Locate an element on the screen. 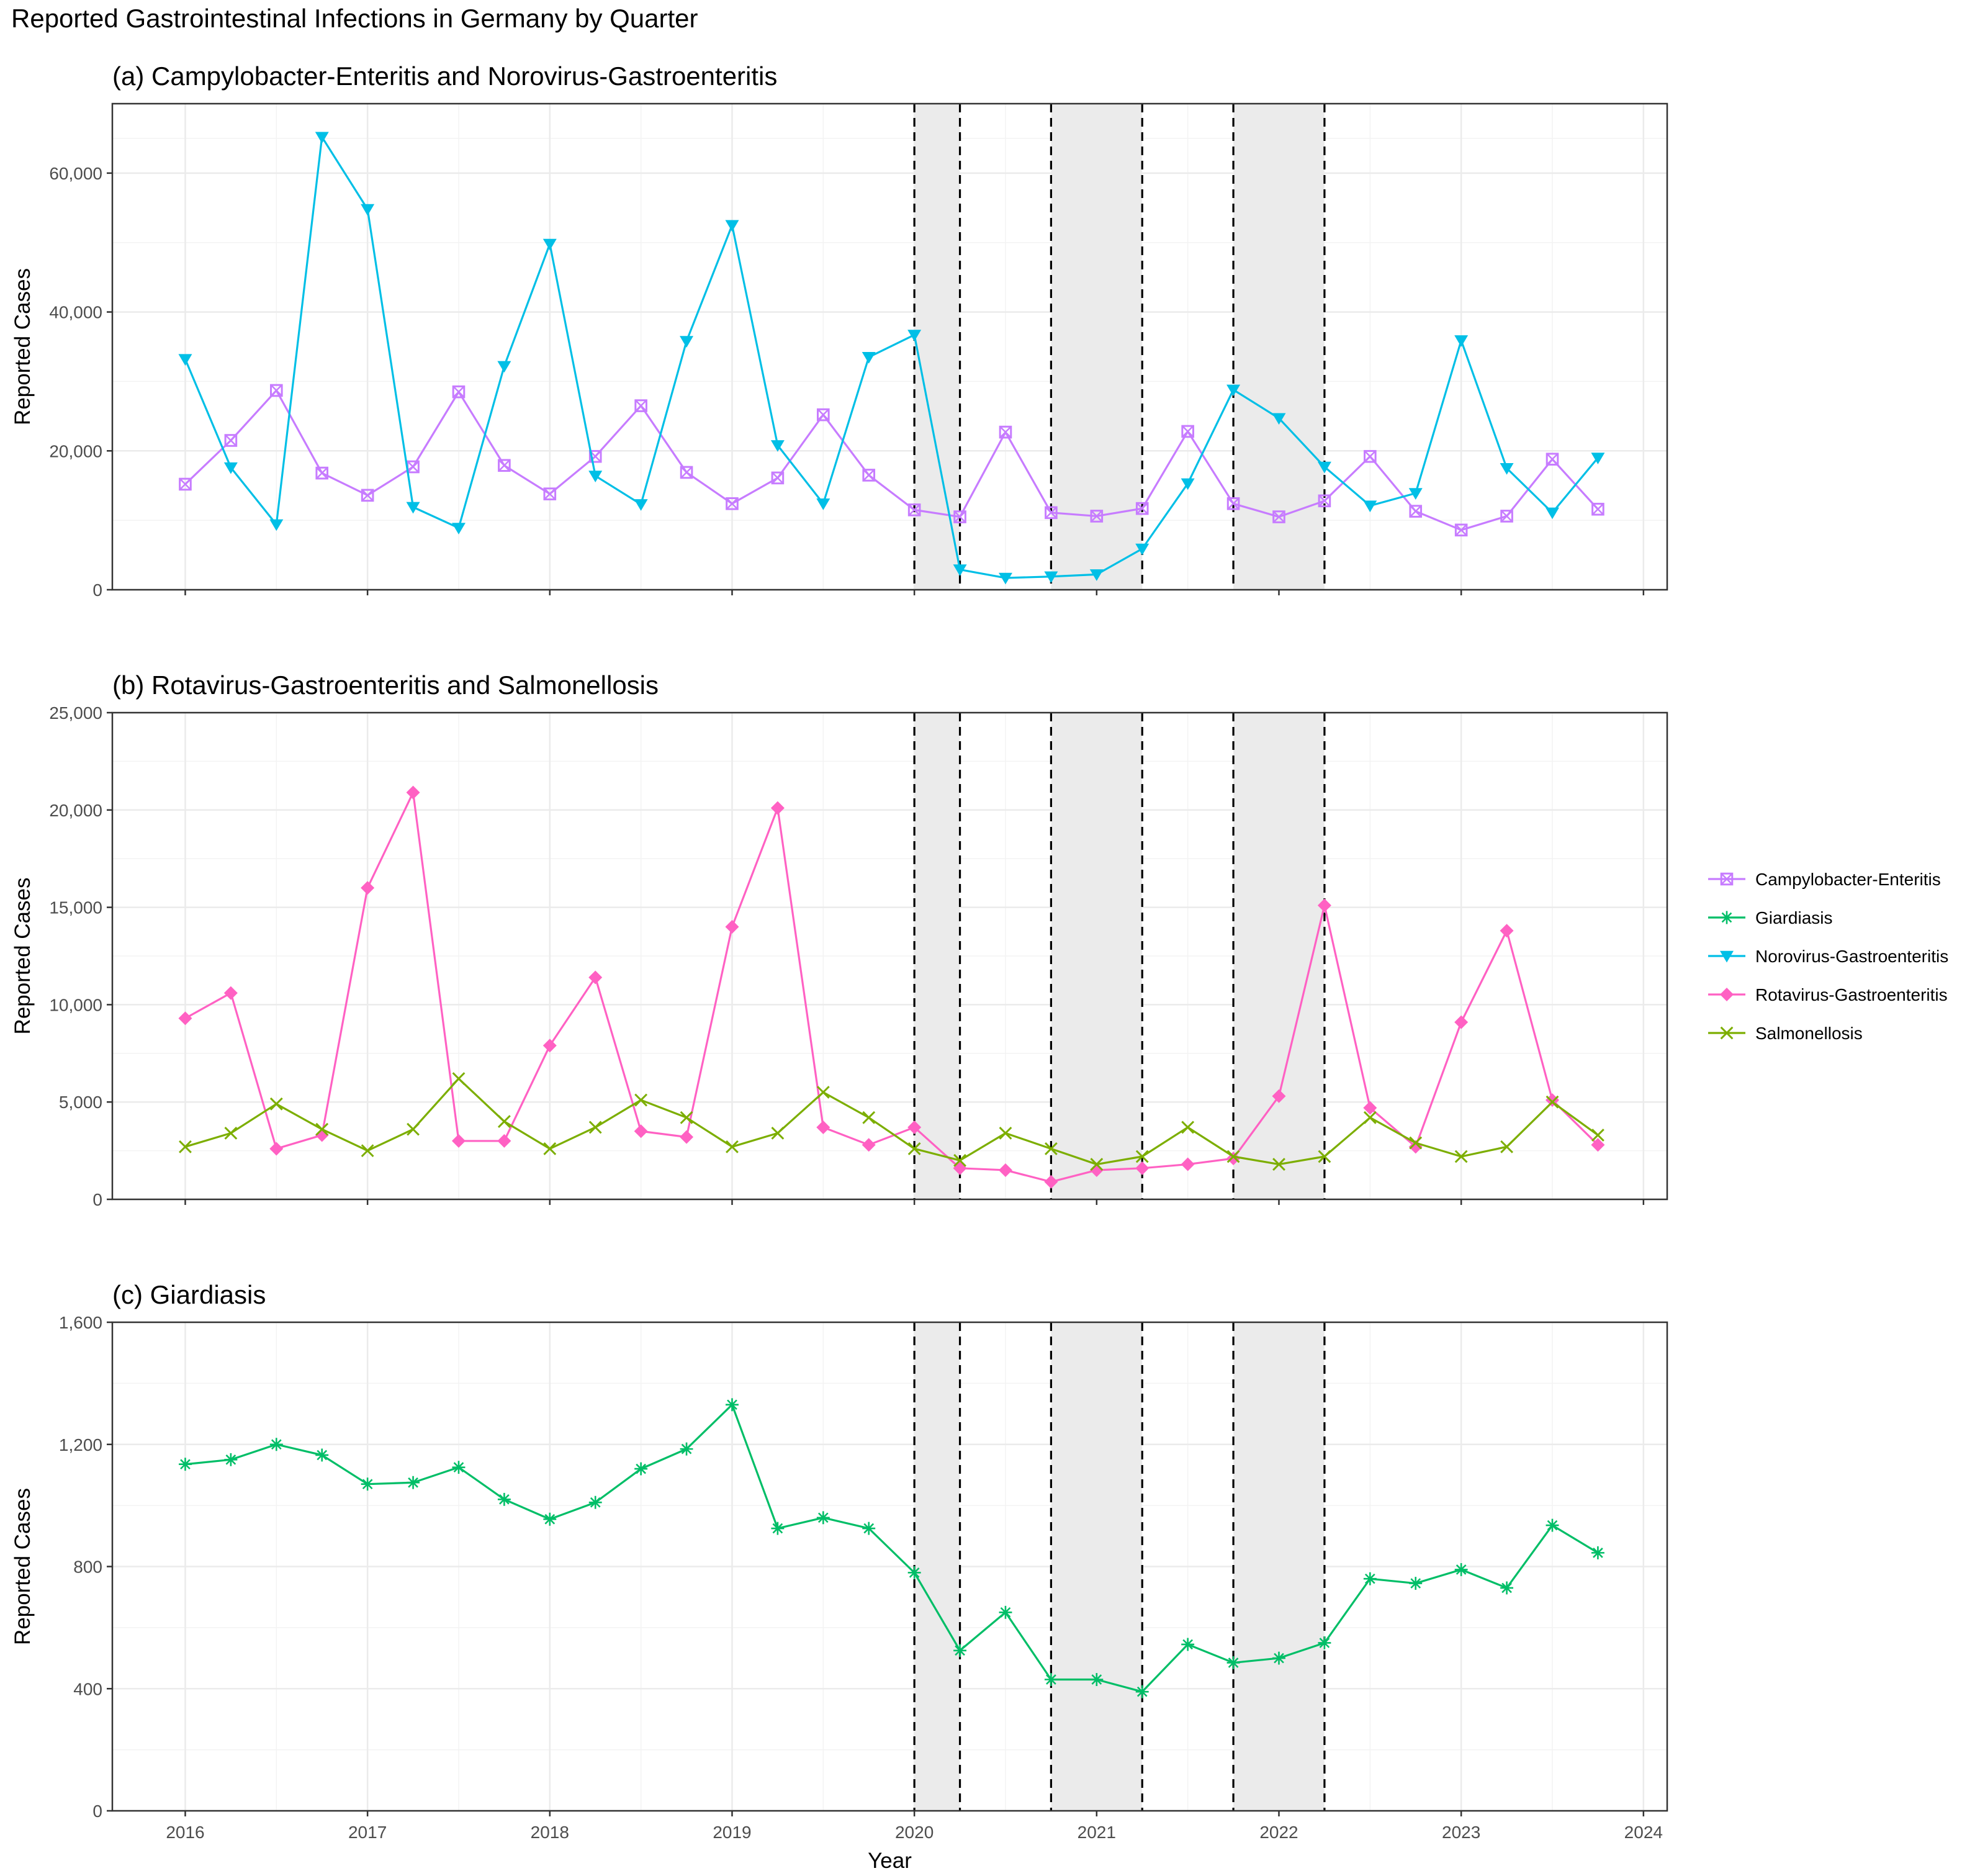 The image size is (1980, 1876). y-tick-label: 10,000 is located at coordinates (75, 1005).